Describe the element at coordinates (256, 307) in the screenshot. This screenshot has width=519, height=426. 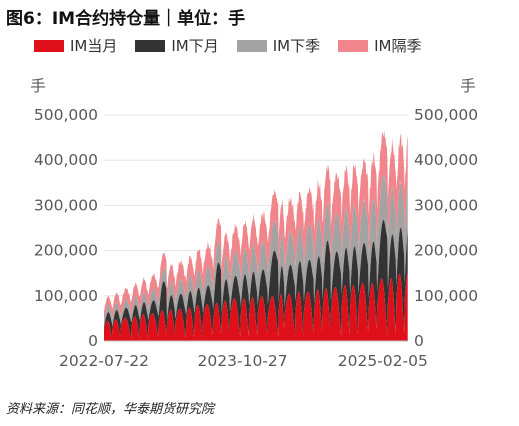
I see `area-im-current` at that location.